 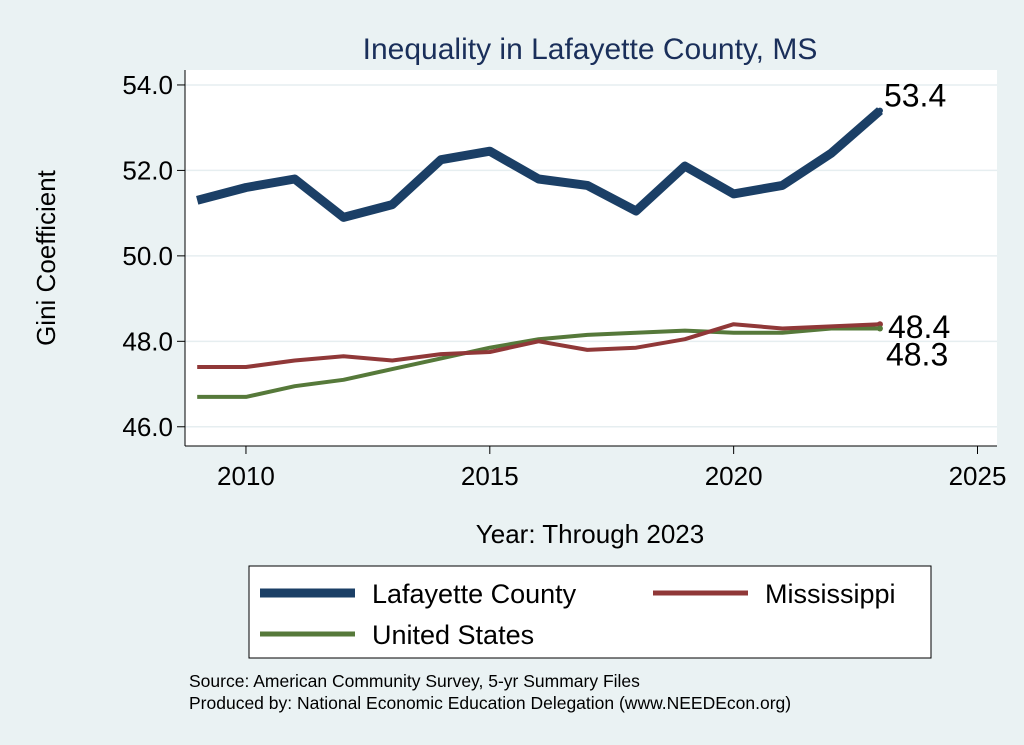 What do you see at coordinates (978, 476) in the screenshot?
I see `x-tick-label: 2025` at bounding box center [978, 476].